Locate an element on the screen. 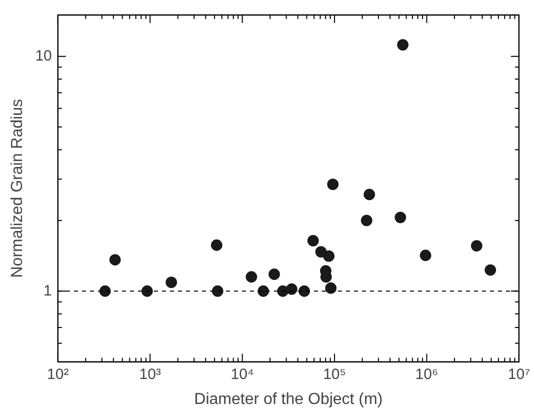  y-axis-title: Normalized Grain Radius is located at coordinates (17, 188).